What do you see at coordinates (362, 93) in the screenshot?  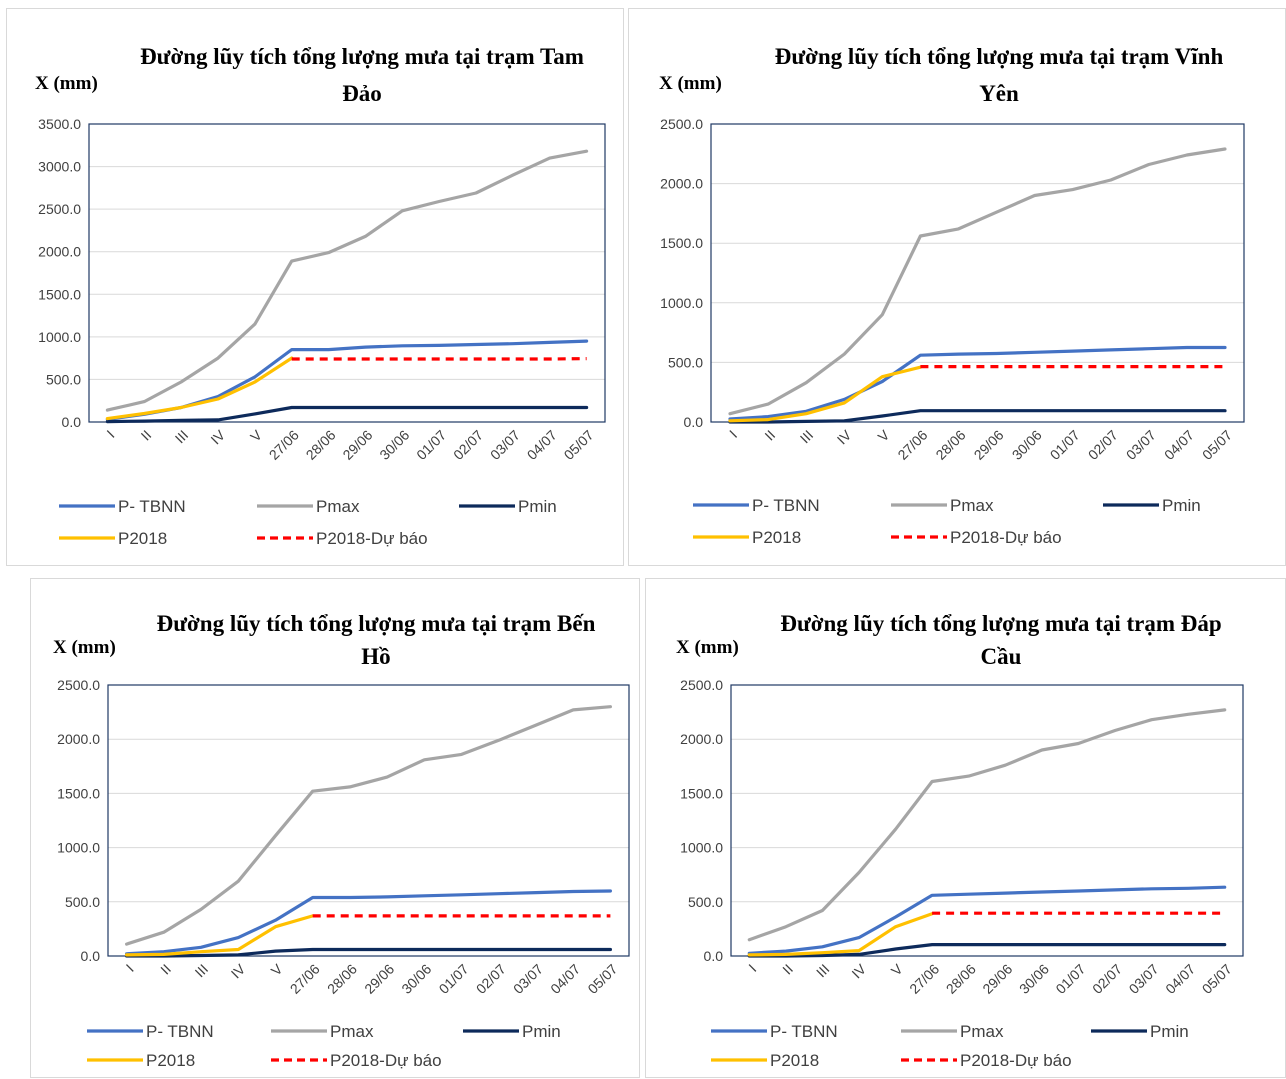 I see `chart-title-line: Đảo` at bounding box center [362, 93].